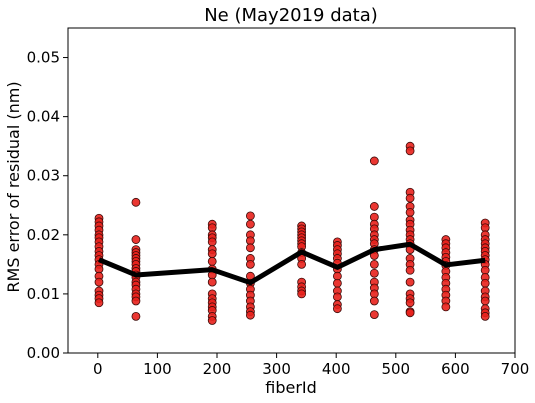  What do you see at coordinates (291, 15) in the screenshot?
I see `chart-title: Ne (May2019 data)` at bounding box center [291, 15].